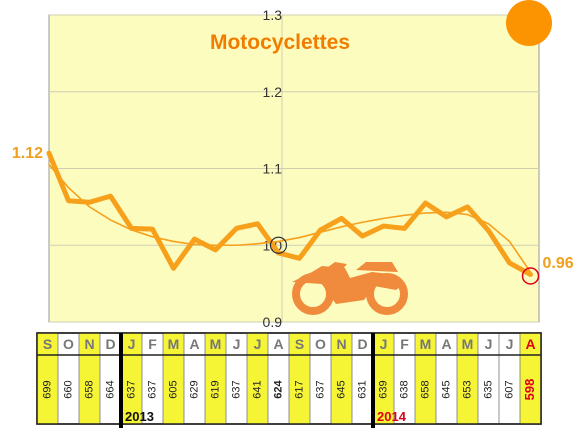 This screenshot has width=588, height=432. What do you see at coordinates (68, 389) in the screenshot?
I see `count-label: 660` at bounding box center [68, 389].